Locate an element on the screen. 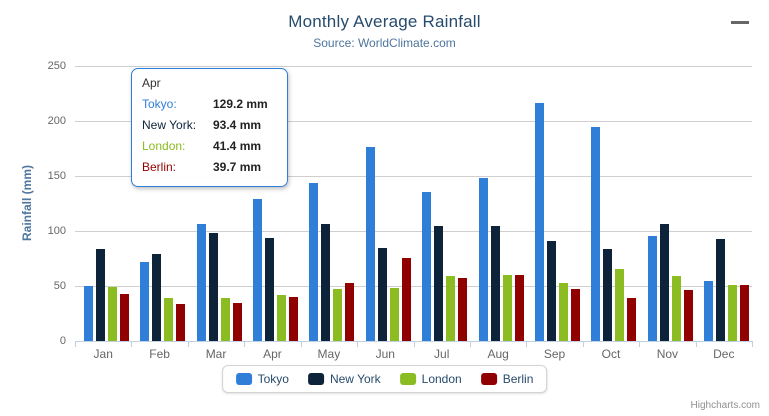  bar-london-nov is located at coordinates (676, 308).